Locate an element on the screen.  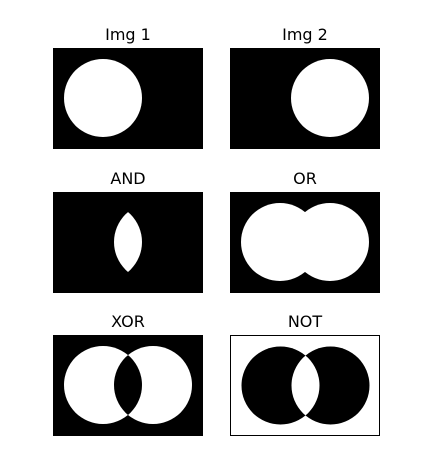
panel-title-img2: Img 2 is located at coordinates (305, 34).